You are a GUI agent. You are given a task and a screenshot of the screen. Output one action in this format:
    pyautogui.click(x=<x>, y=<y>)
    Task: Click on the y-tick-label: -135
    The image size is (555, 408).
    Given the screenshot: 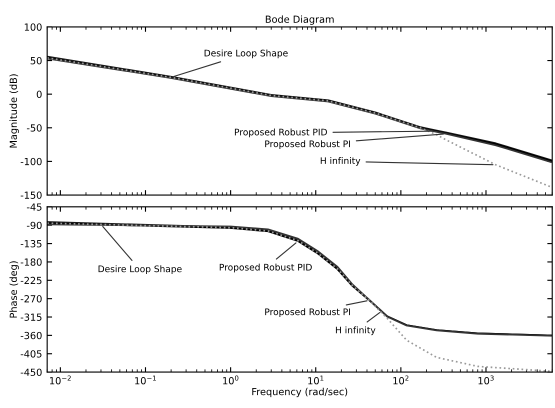 What is the action you would take?
    pyautogui.click(x=31, y=244)
    